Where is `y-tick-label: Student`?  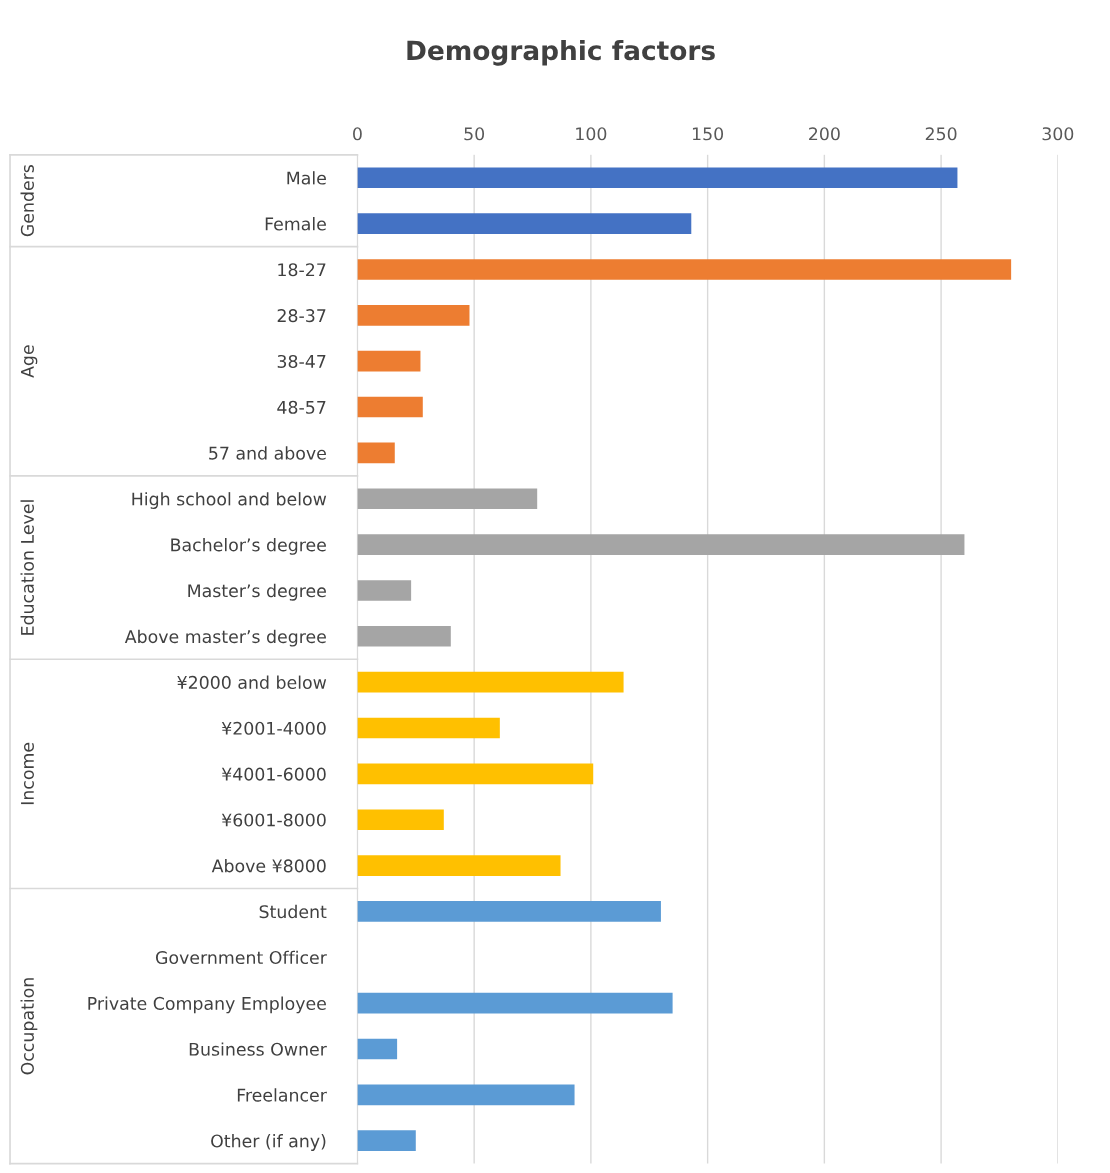 y-tick-label: Student is located at coordinates (293, 911).